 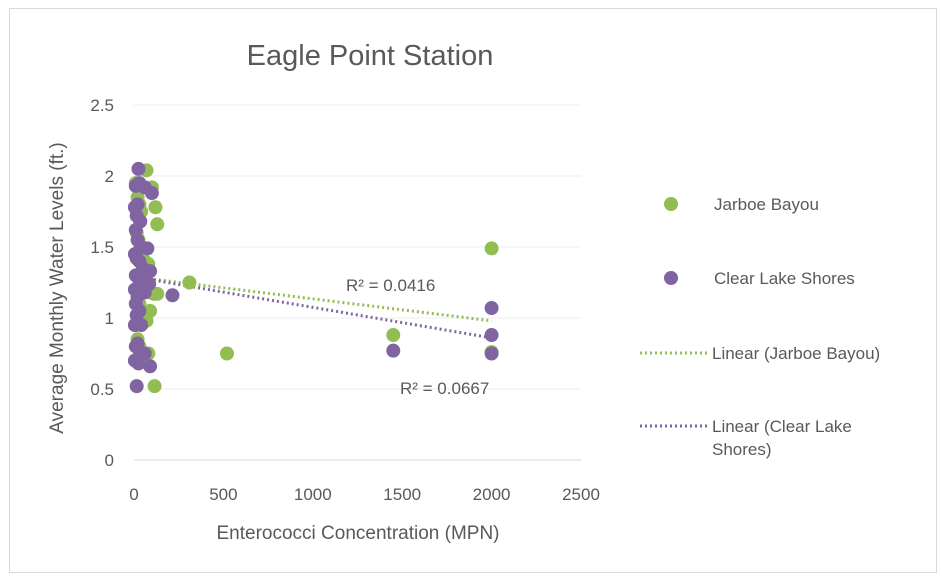 I want to click on x-tick-label: 500, so click(x=223, y=494).